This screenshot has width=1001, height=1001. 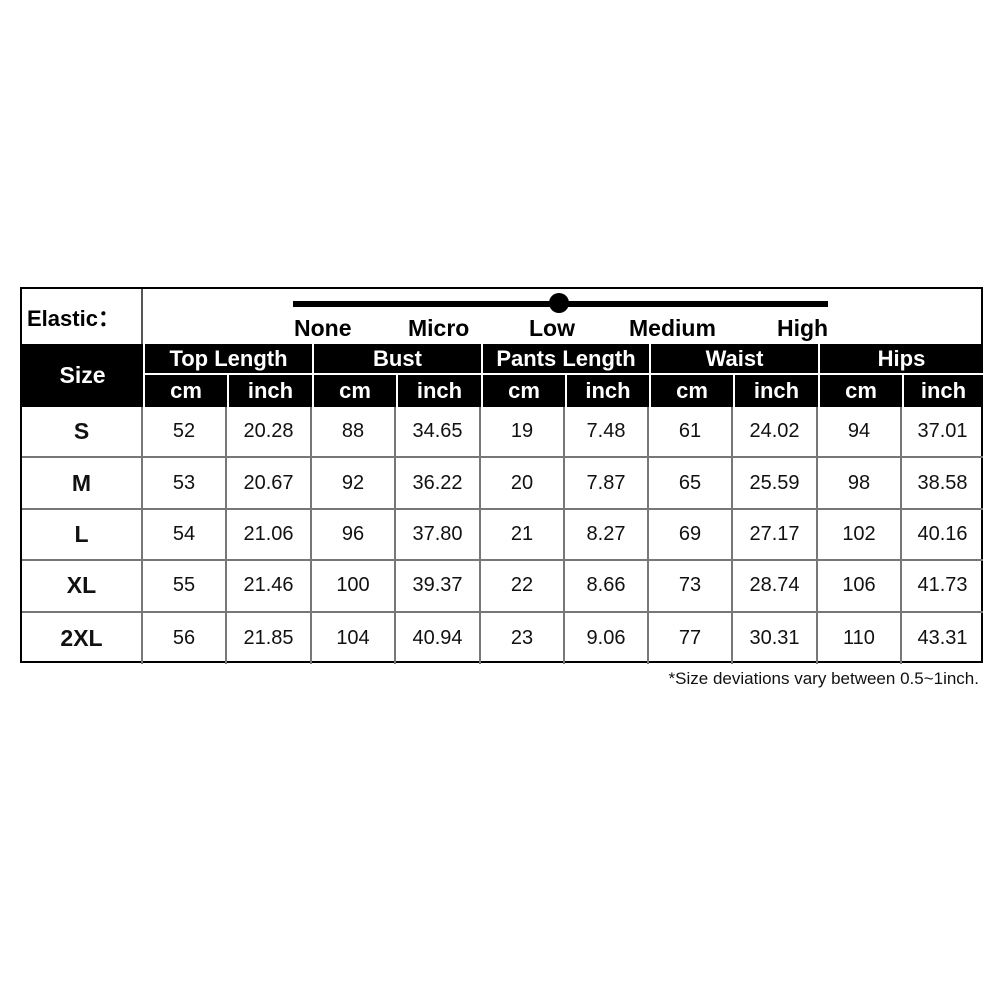 I want to click on measurement-cell: 21.06, so click(x=269, y=535).